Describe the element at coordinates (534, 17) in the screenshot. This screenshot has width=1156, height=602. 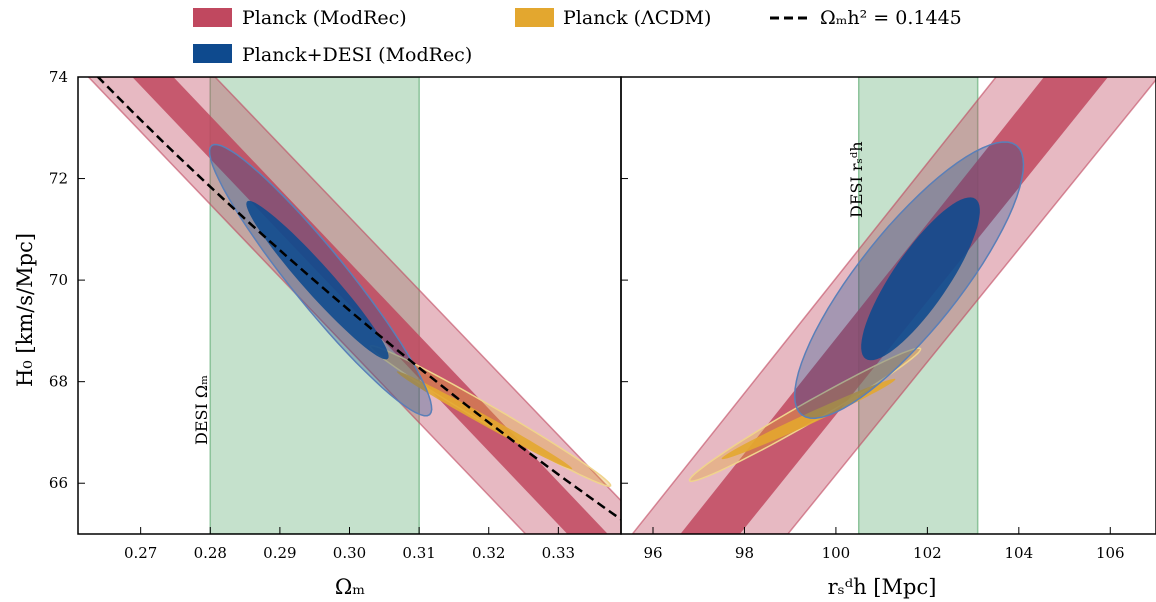
I see `legend-swatch-planck-lcdm` at that location.